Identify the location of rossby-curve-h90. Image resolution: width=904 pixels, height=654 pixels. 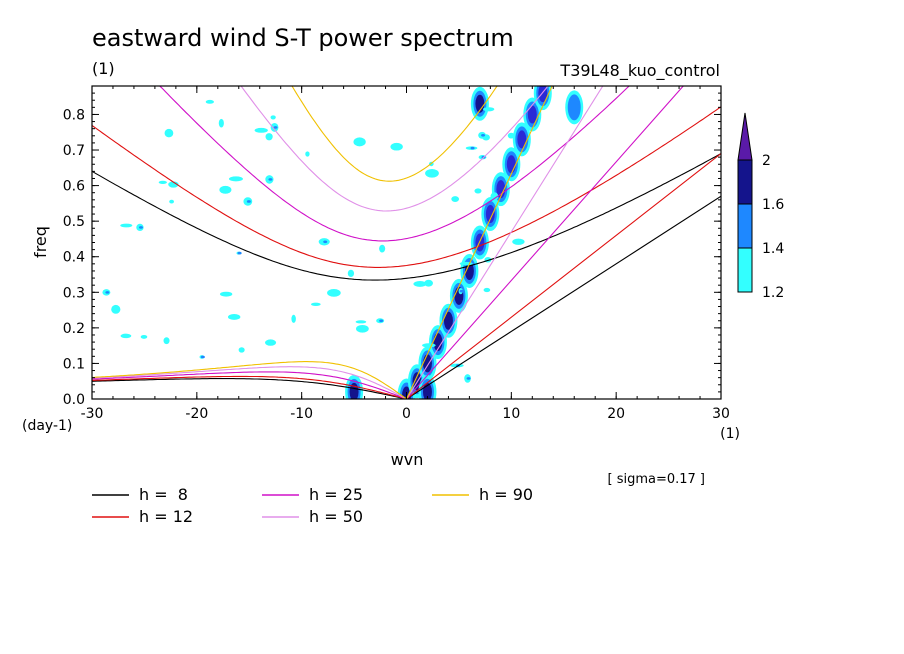
(249, 380).